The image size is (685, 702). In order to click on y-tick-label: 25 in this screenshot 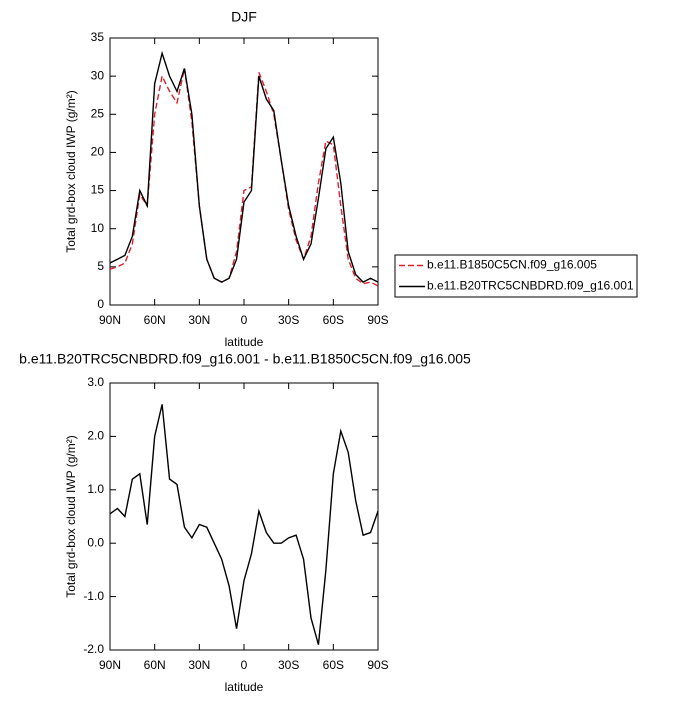, I will do `click(98, 113)`.